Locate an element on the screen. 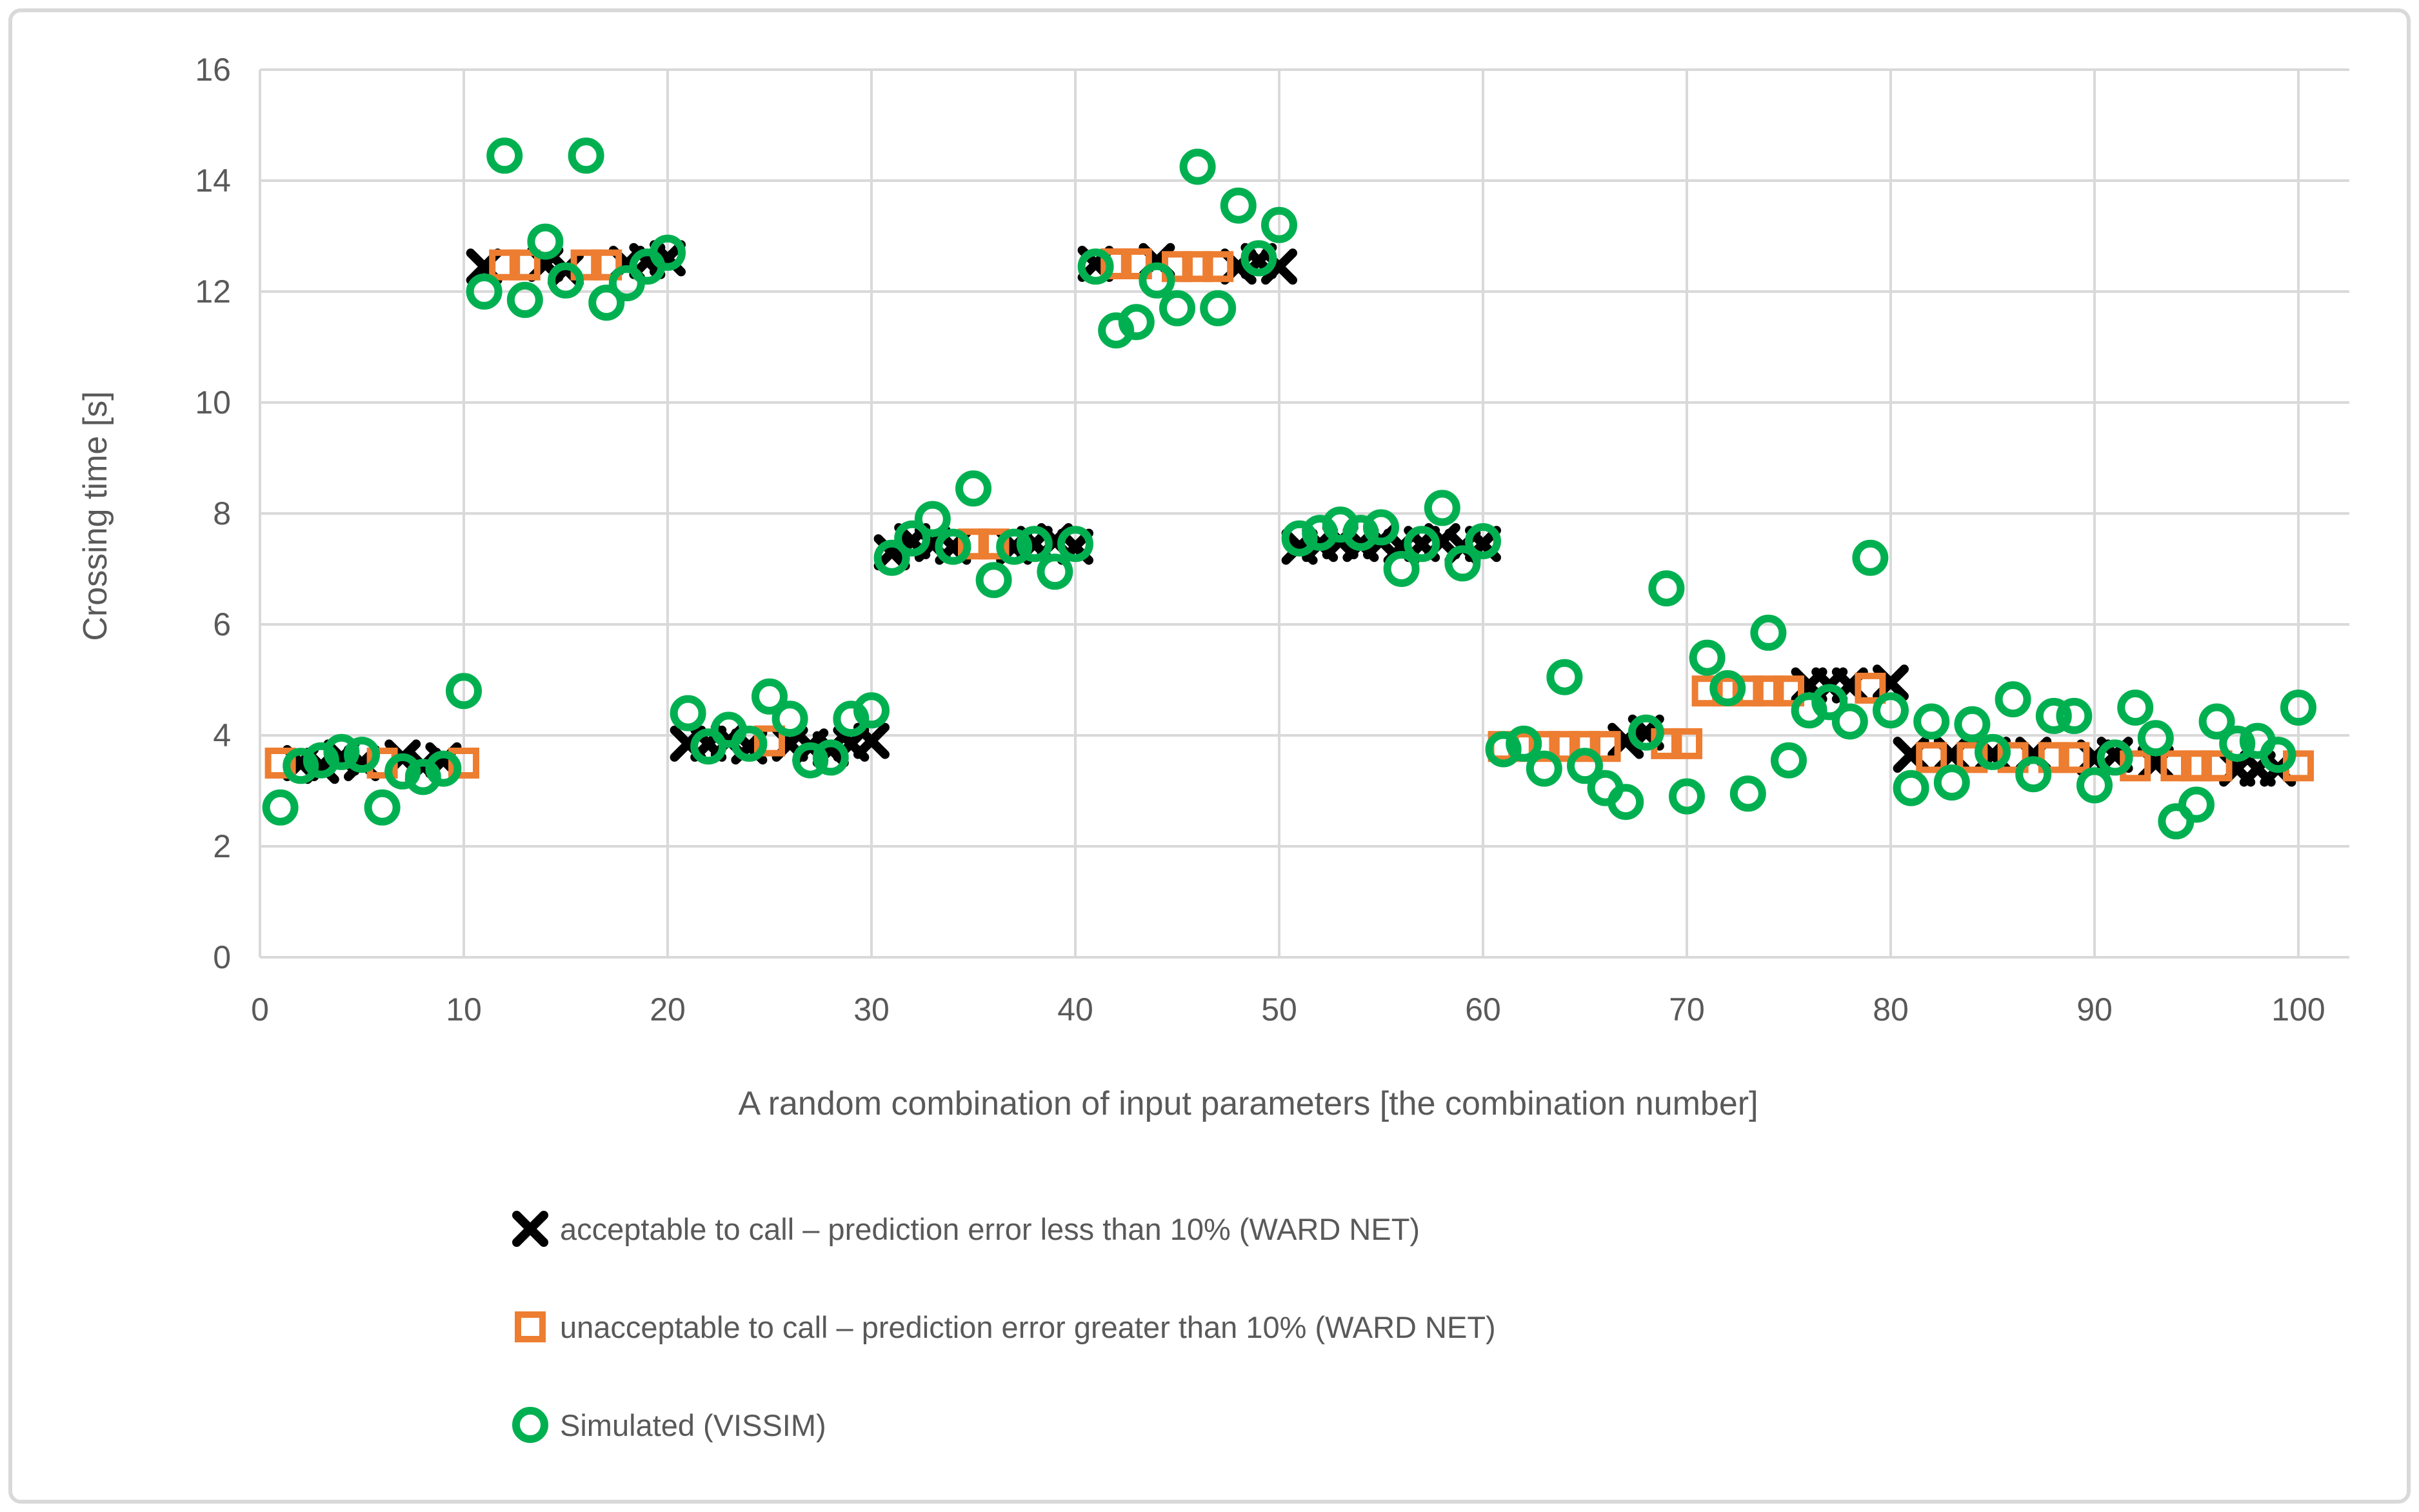 Image resolution: width=2419 pixels, height=1512 pixels. x-tick-label: 50 is located at coordinates (1279, 1009).